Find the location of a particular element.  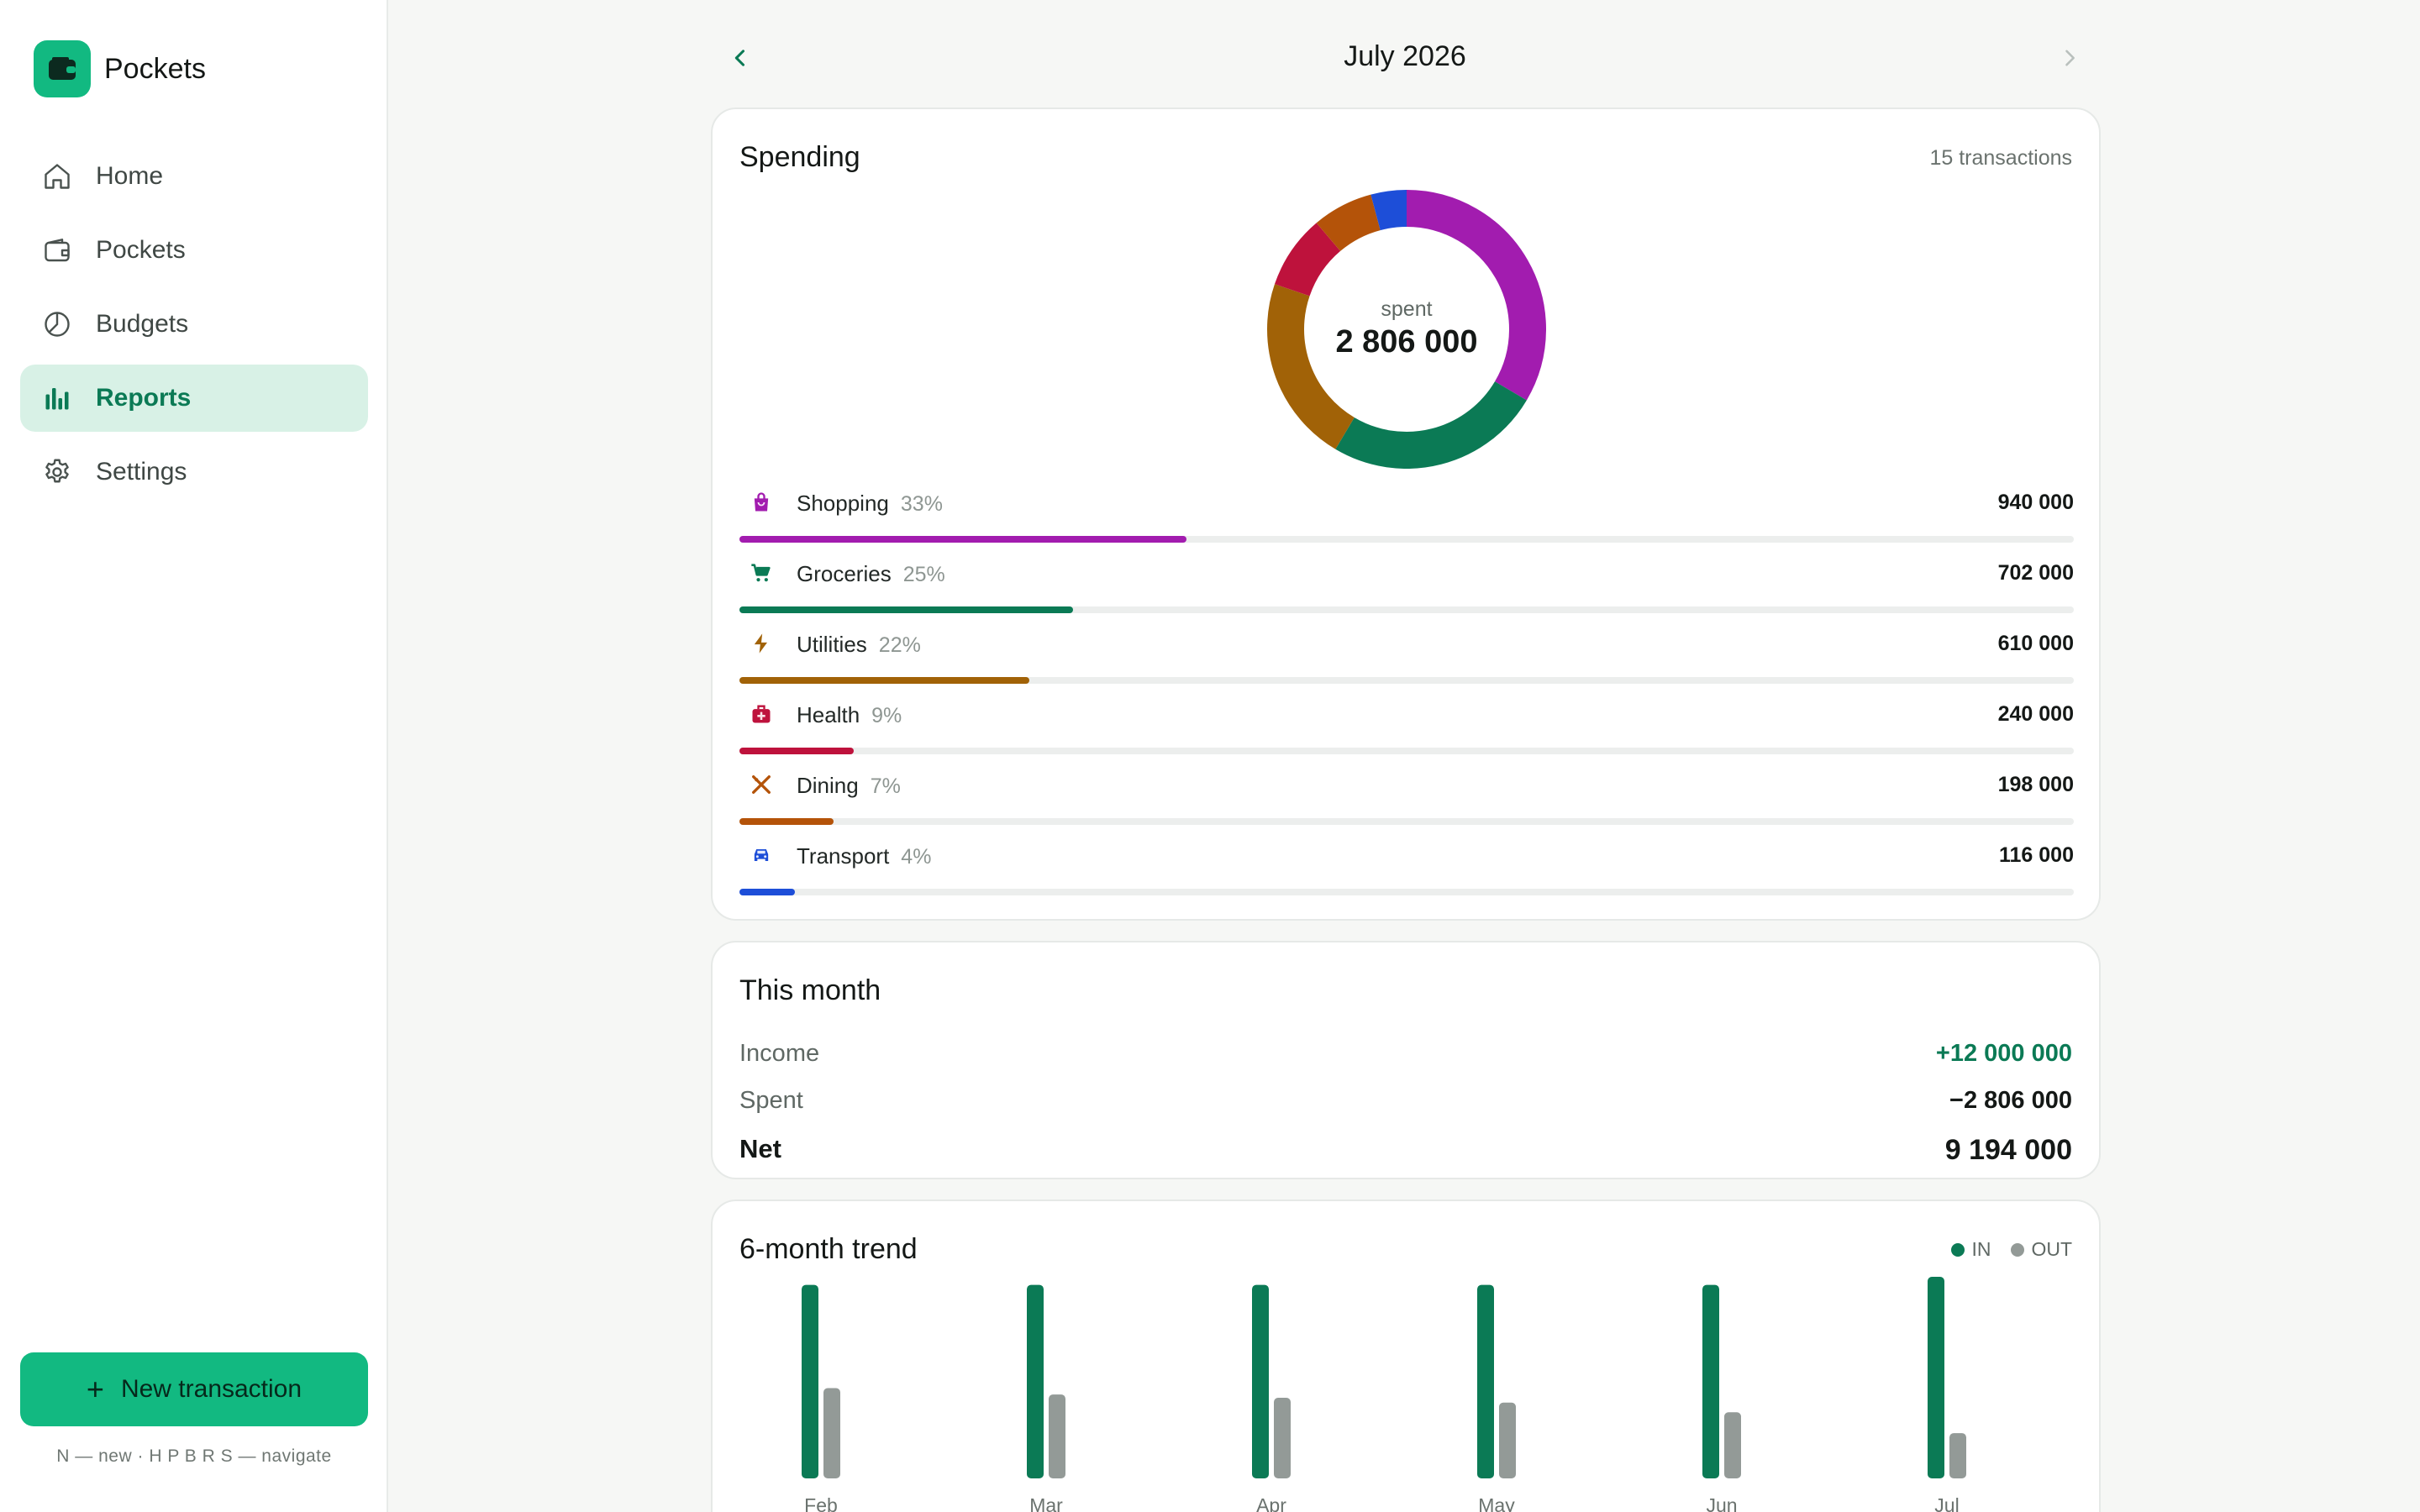

spending-donut-chart is located at coordinates (1407, 329).